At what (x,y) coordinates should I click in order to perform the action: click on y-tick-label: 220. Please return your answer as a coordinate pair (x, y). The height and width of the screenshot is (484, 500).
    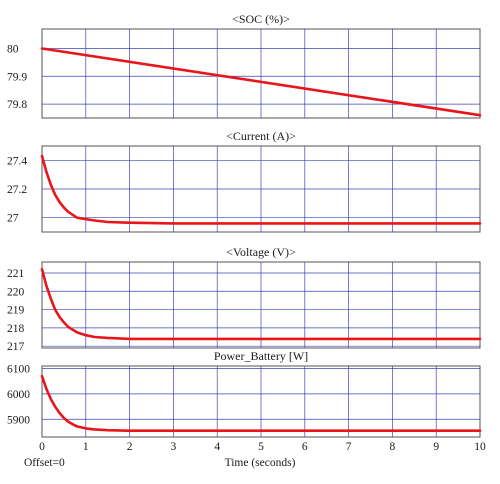
    Looking at the image, I should click on (16, 292).